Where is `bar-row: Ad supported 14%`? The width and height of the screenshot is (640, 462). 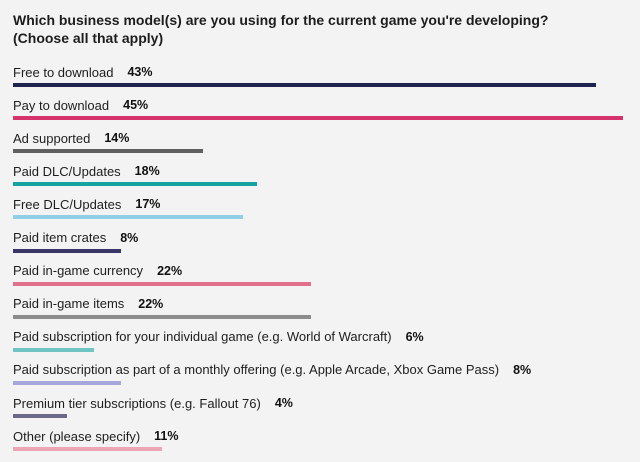
bar-row: Ad supported 14% is located at coordinates (71, 138).